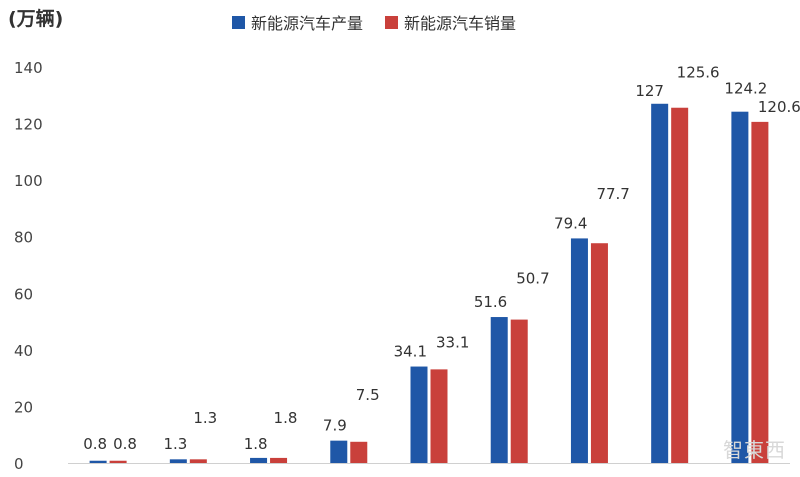 The image size is (800, 477). I want to click on legend-item-production: 新能源汽车产量, so click(297, 22).